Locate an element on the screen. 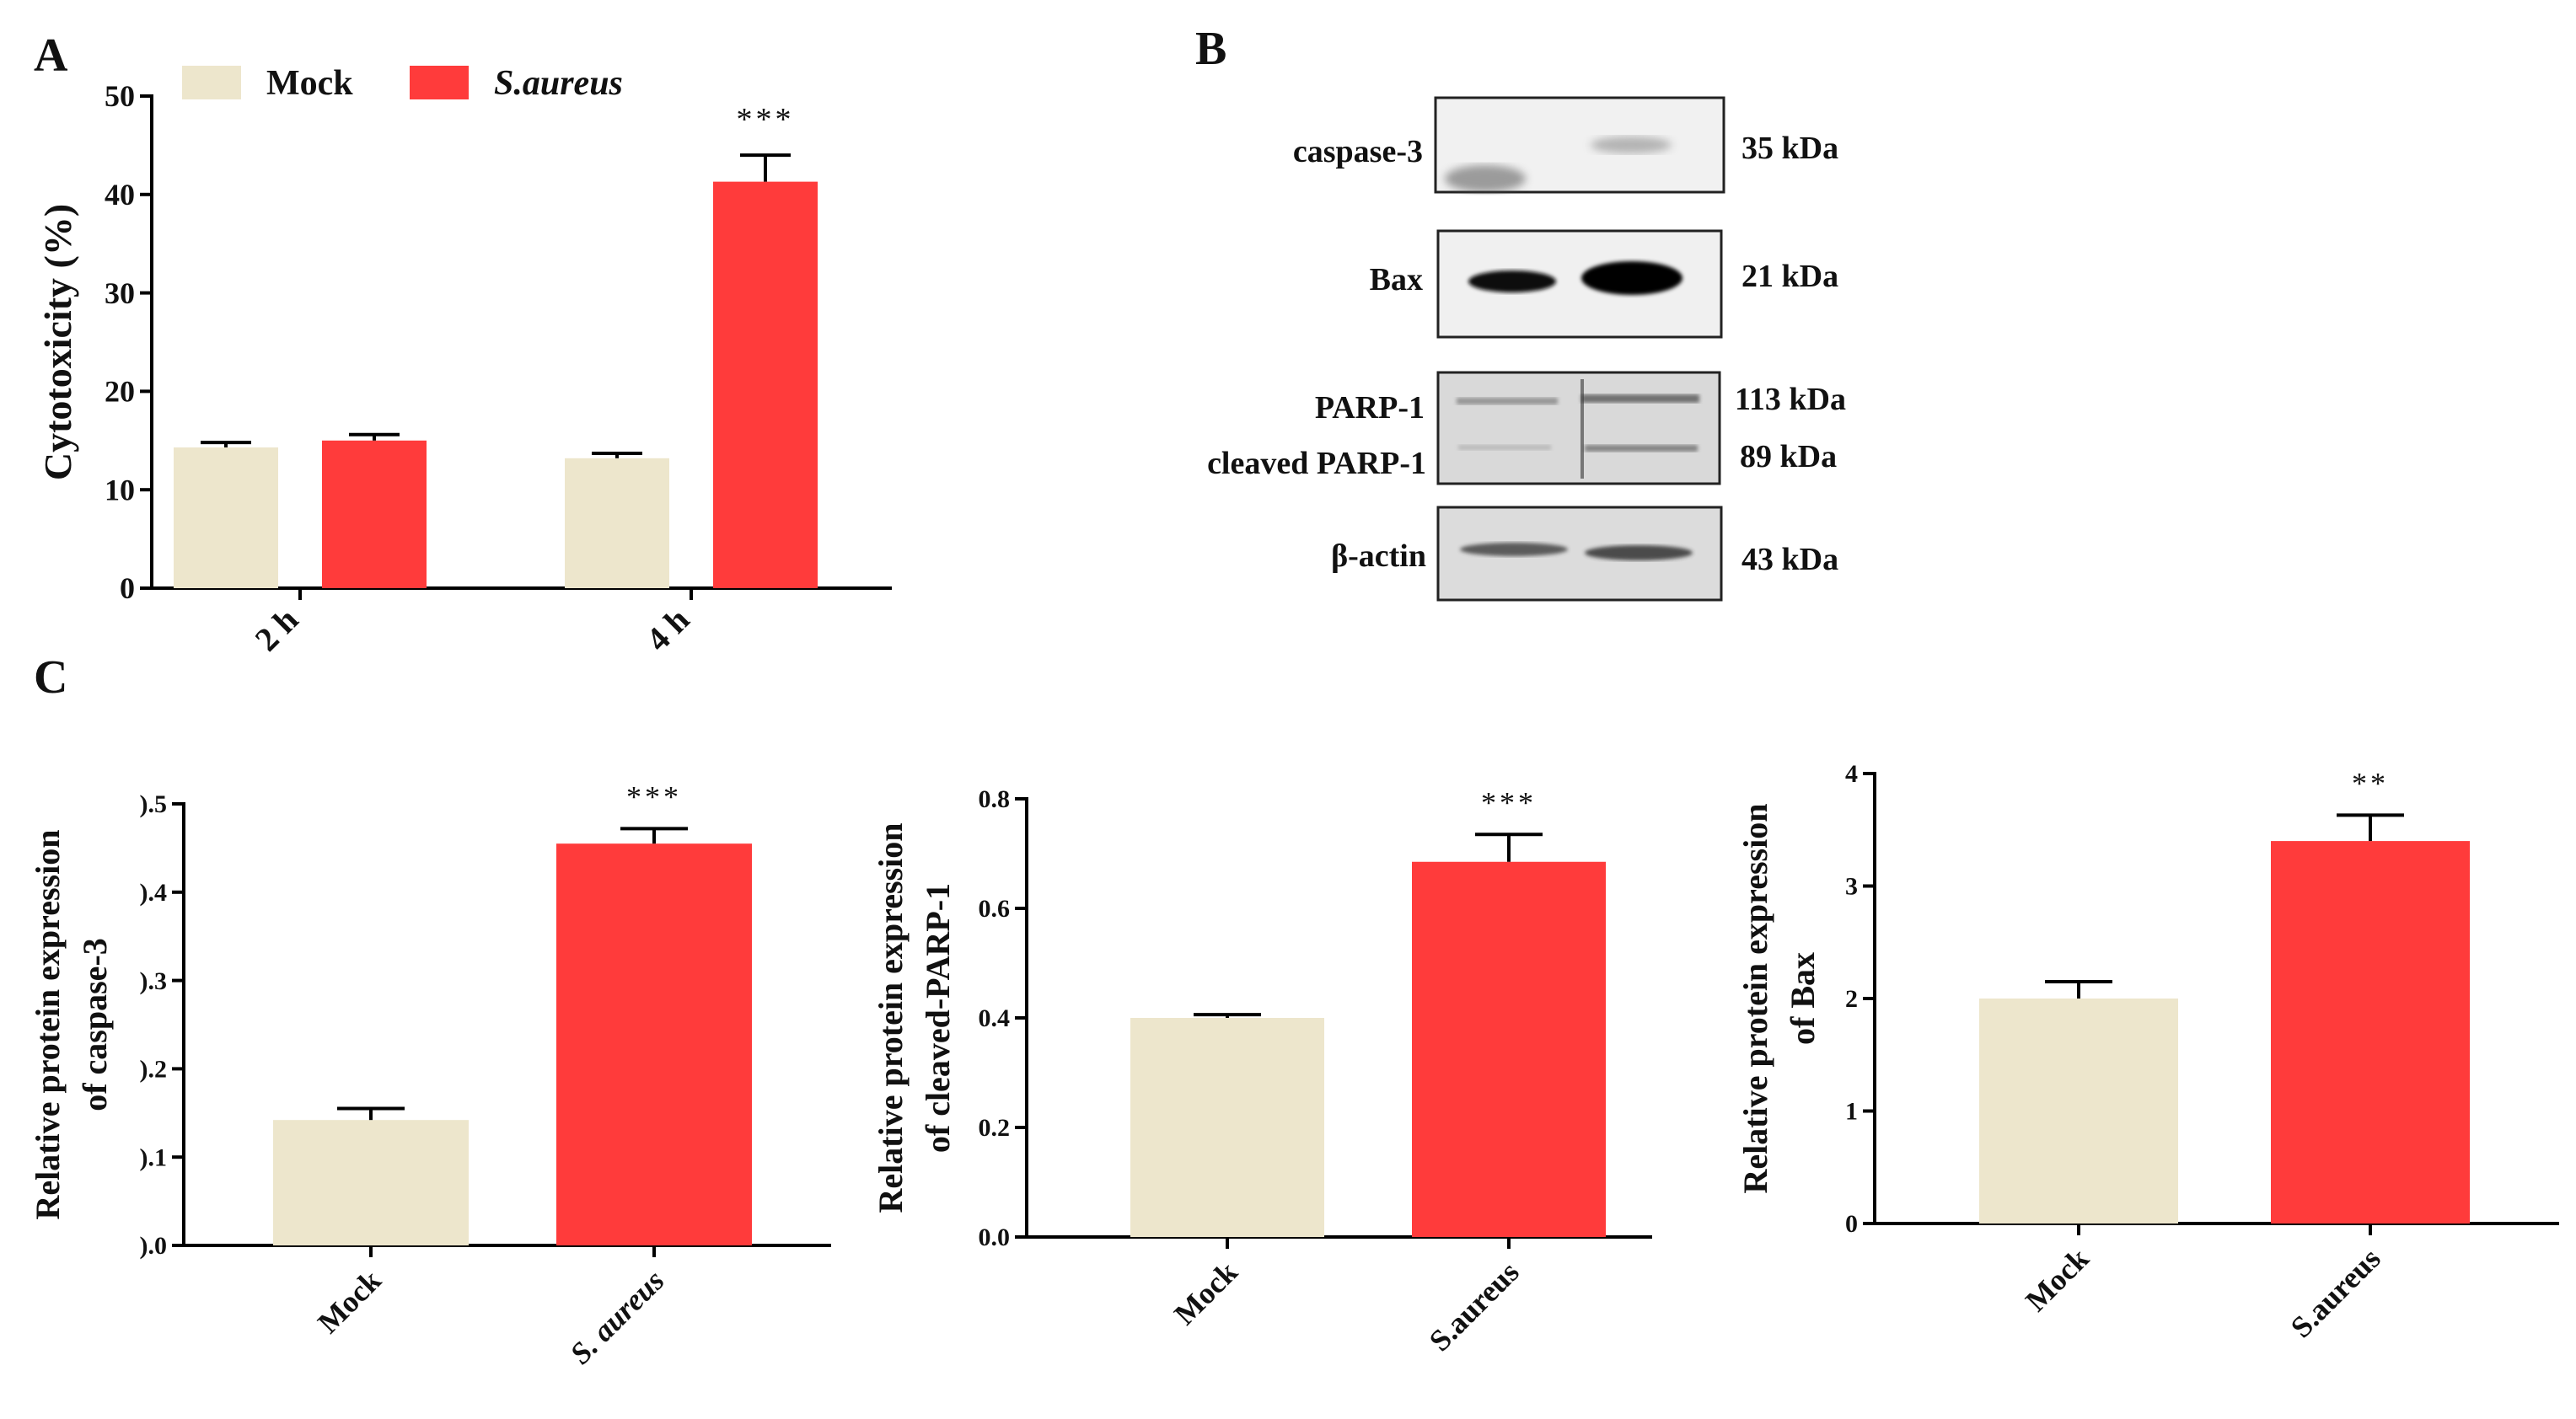  blot-label-caspase3: caspase-3 is located at coordinates (1358, 151).